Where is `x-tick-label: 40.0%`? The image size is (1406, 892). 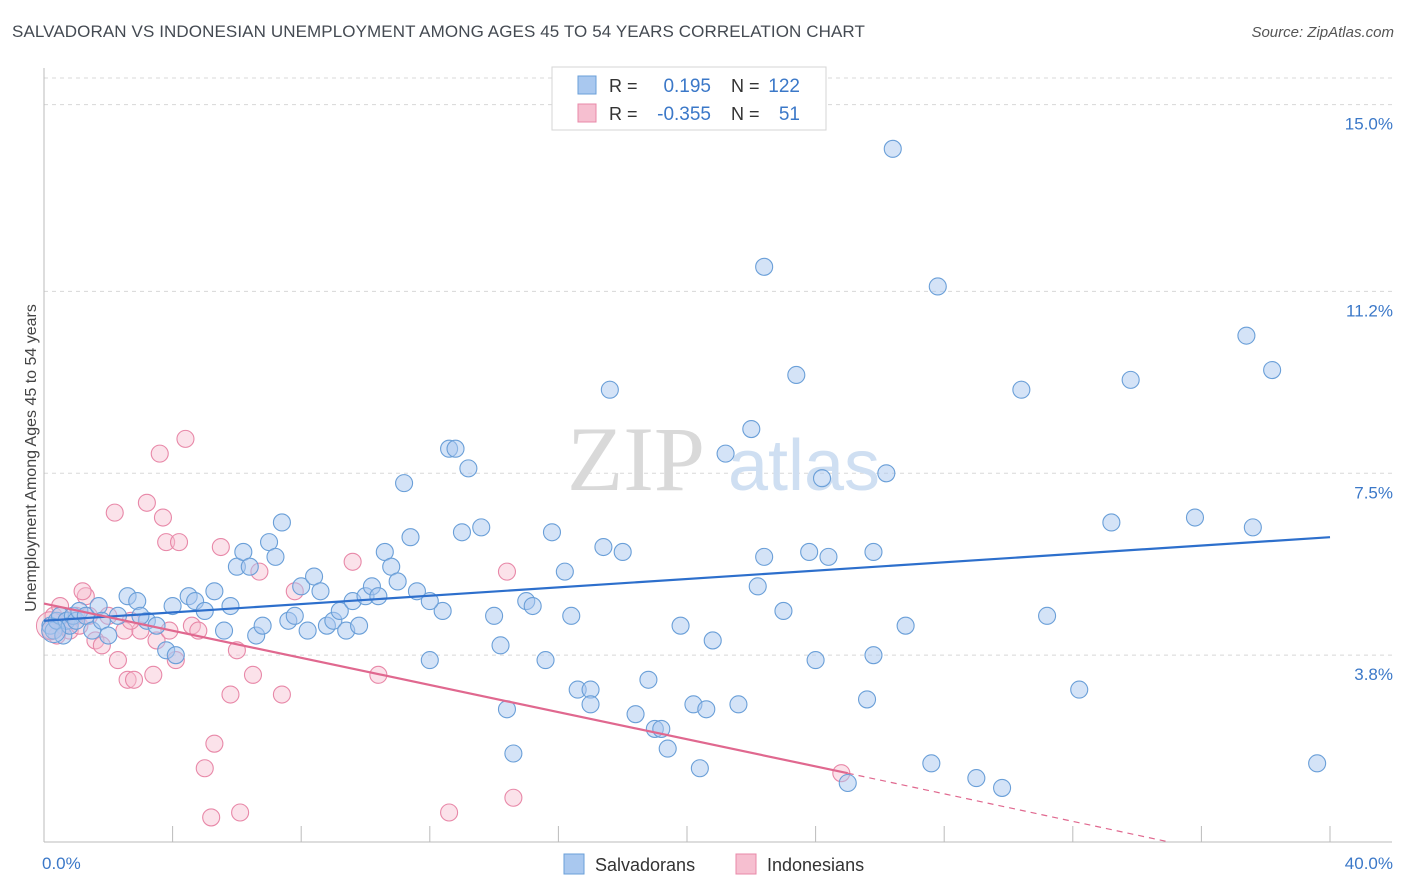
x-tick-label: 40.0% is located at coordinates (1369, 863).